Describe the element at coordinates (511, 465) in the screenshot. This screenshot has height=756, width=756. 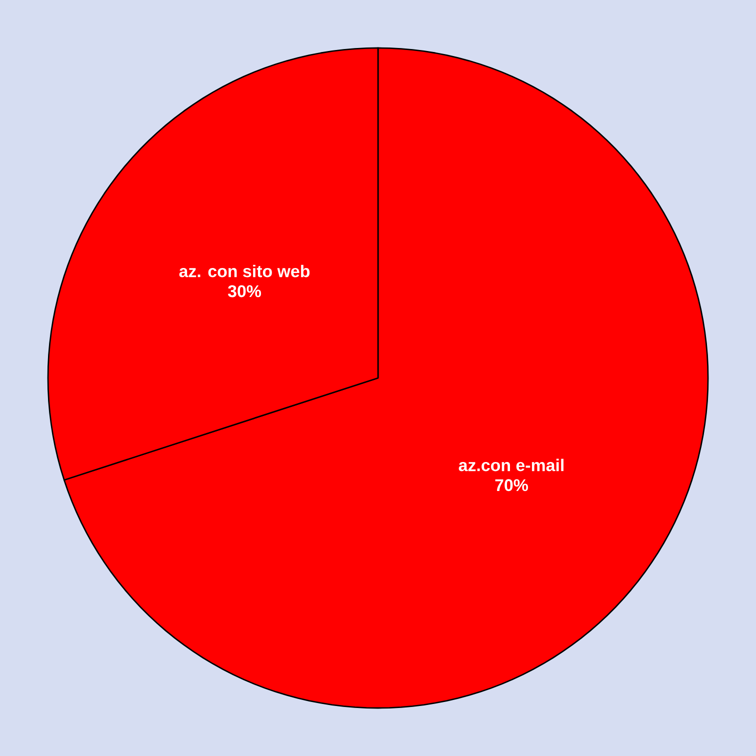
I see `slice-label: az.con e-mail` at that location.